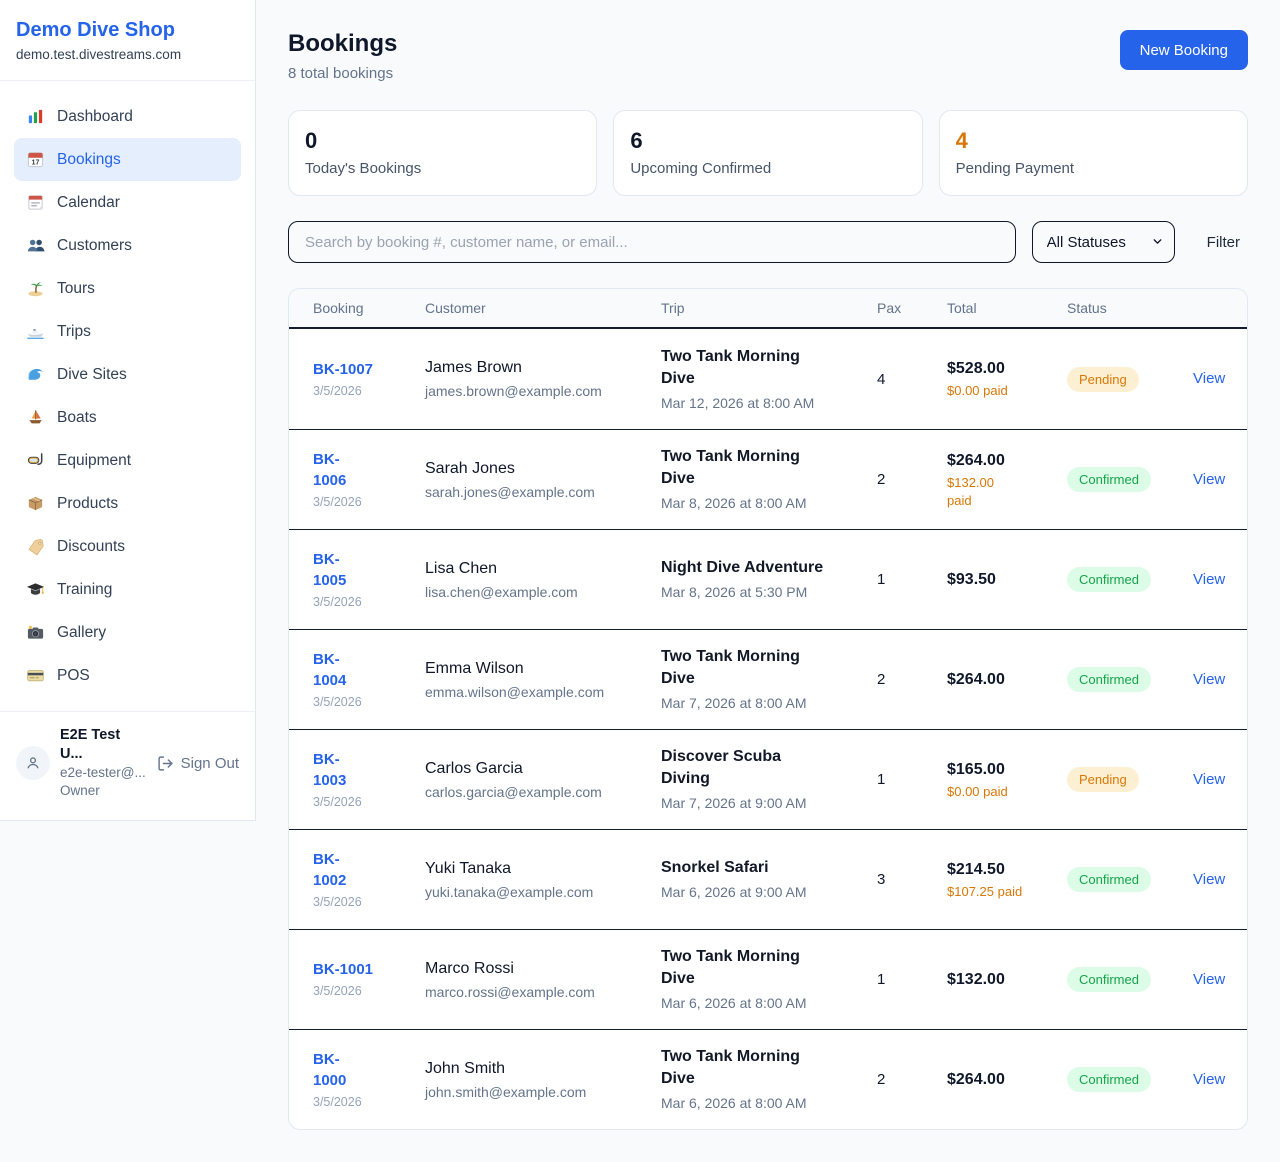 The height and width of the screenshot is (1162, 1280). Describe the element at coordinates (76, 288) in the screenshot. I see `sidebar-item-label: Tours` at that location.